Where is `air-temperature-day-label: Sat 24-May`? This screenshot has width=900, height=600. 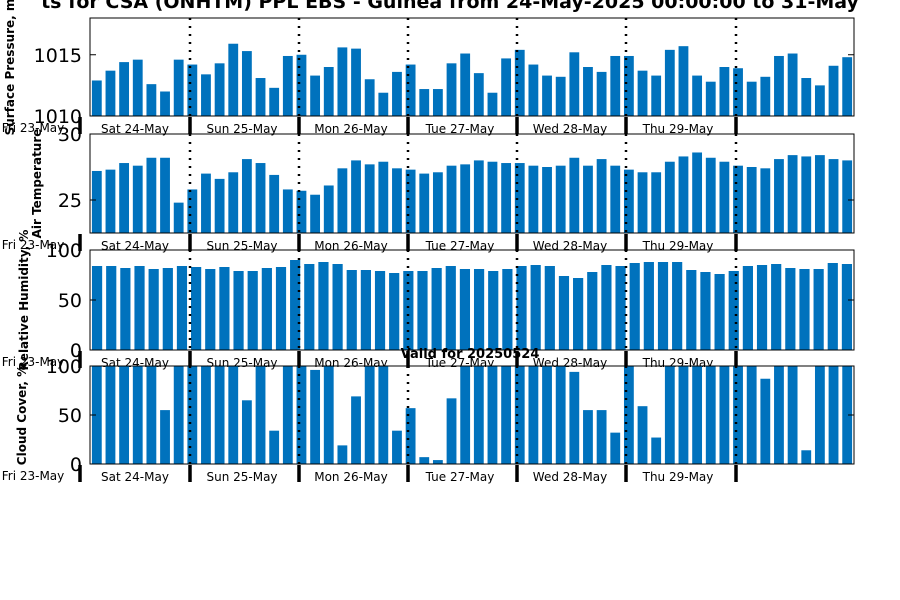 air-temperature-day-label: Sat 24-May is located at coordinates (135, 246).